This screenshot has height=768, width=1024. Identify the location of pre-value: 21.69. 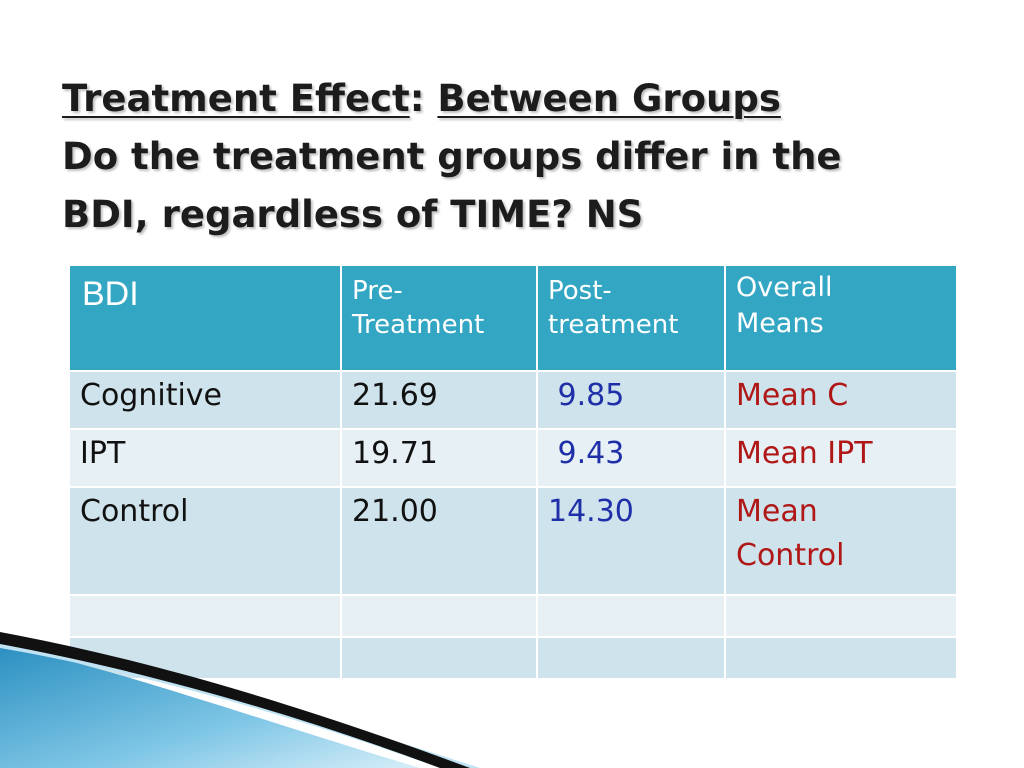
(439, 400).